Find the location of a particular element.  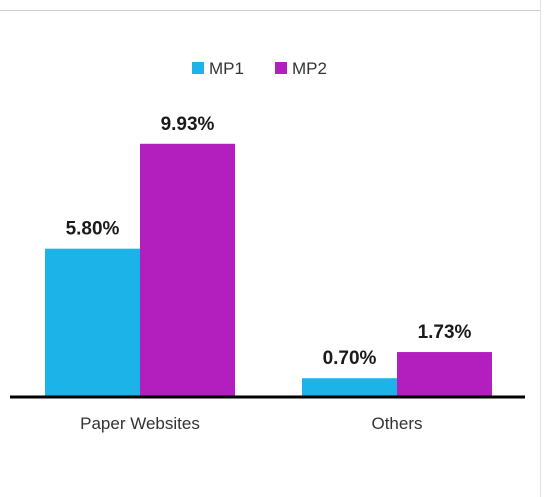

chart-legend: MP1 MP2 is located at coordinates (259, 68).